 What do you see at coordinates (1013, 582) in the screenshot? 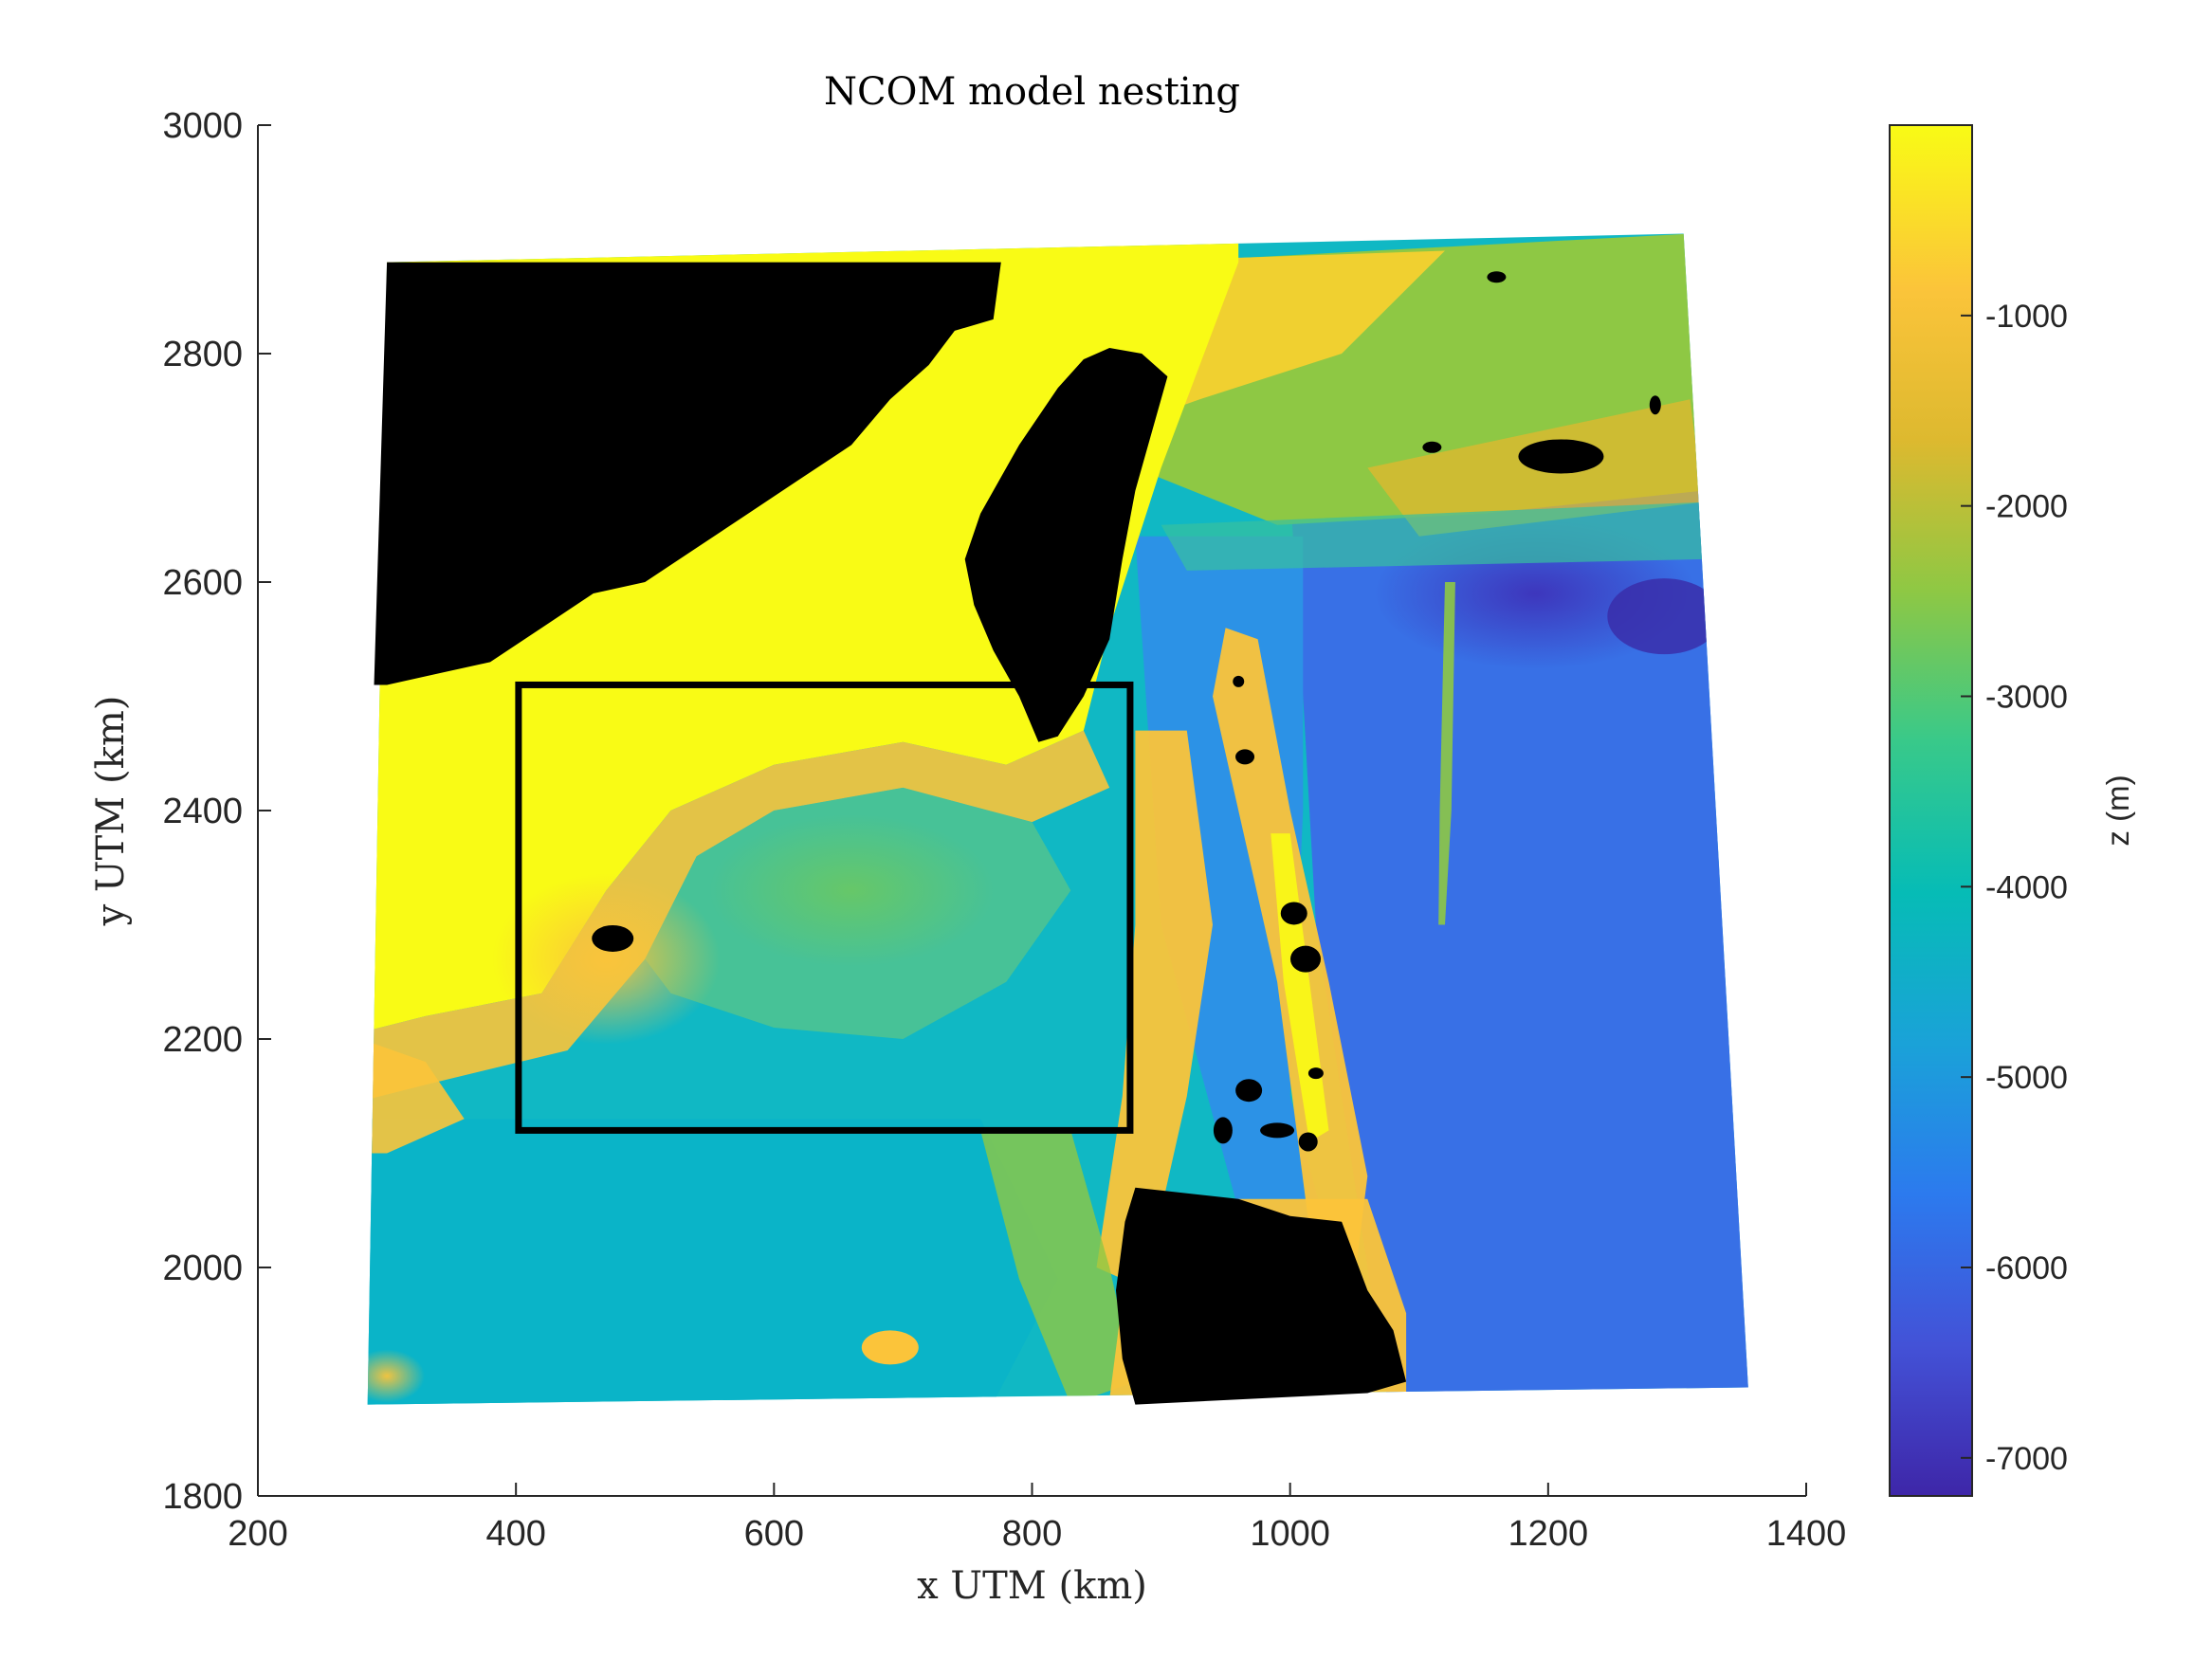
I see `island-penghu-small` at bounding box center [1013, 582].